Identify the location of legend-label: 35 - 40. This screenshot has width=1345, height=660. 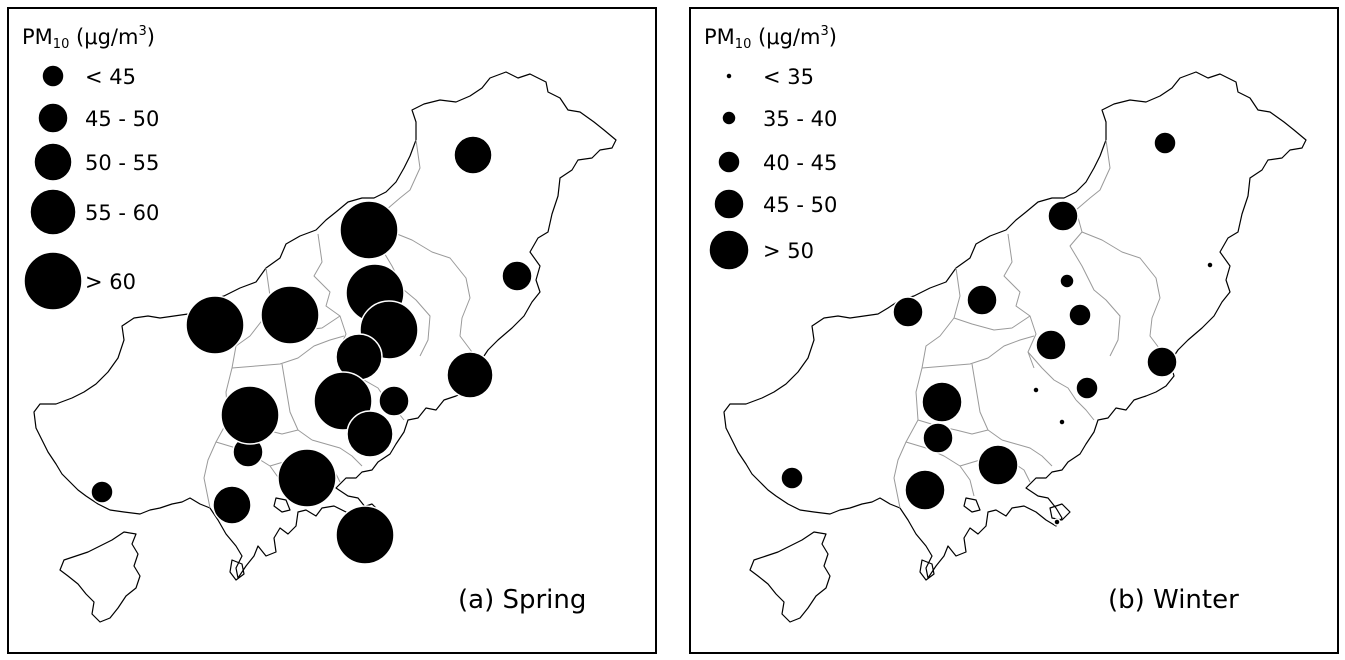
(800, 119).